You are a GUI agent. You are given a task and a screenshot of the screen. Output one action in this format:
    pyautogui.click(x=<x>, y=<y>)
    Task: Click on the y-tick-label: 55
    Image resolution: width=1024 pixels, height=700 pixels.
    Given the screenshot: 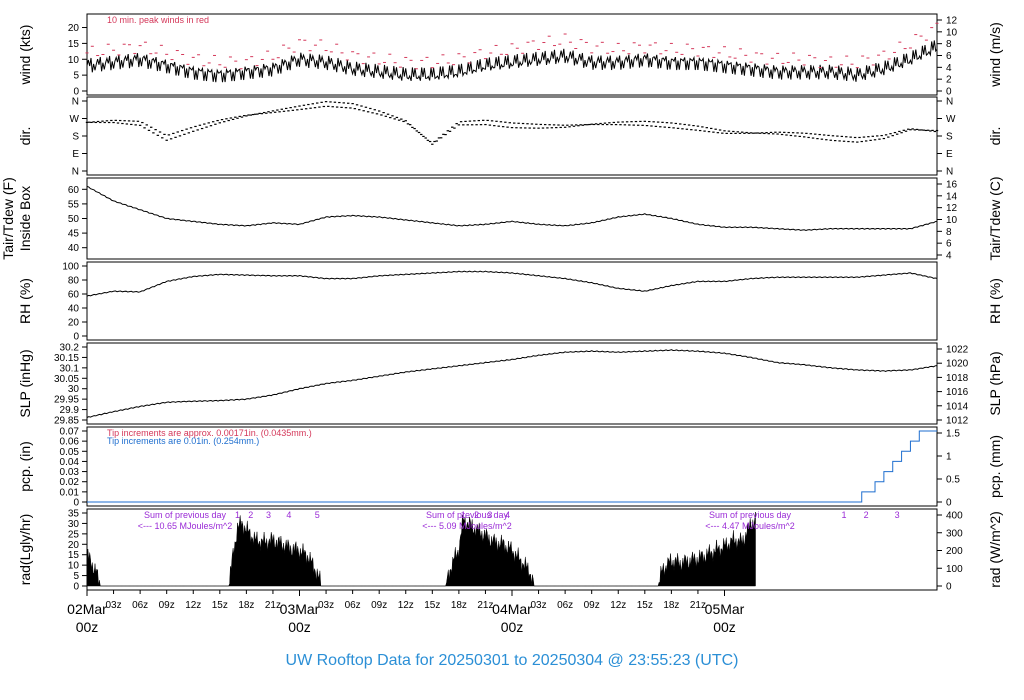 What is the action you would take?
    pyautogui.click(x=74, y=204)
    